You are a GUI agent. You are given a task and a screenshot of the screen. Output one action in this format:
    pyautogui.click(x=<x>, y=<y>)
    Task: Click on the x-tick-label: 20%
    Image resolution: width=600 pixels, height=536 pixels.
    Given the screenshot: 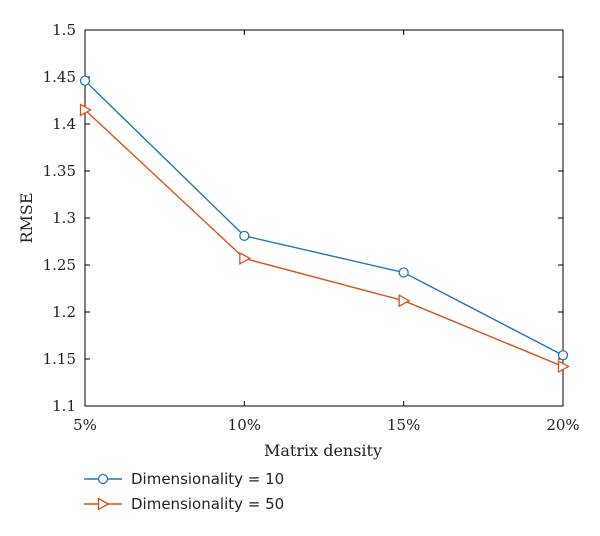 What is the action you would take?
    pyautogui.click(x=562, y=425)
    